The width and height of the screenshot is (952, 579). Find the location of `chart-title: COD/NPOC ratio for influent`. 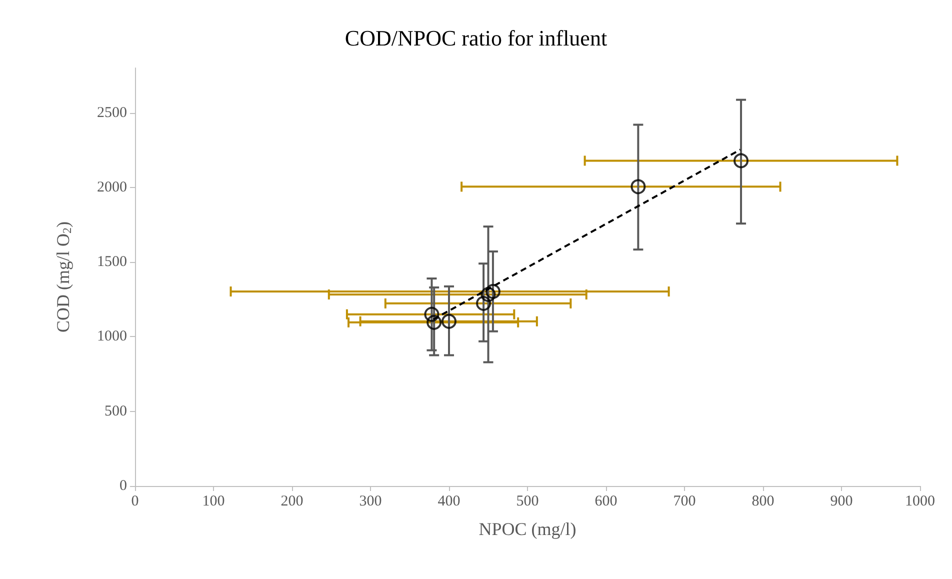

chart-title: COD/NPOC ratio for influent is located at coordinates (476, 38).